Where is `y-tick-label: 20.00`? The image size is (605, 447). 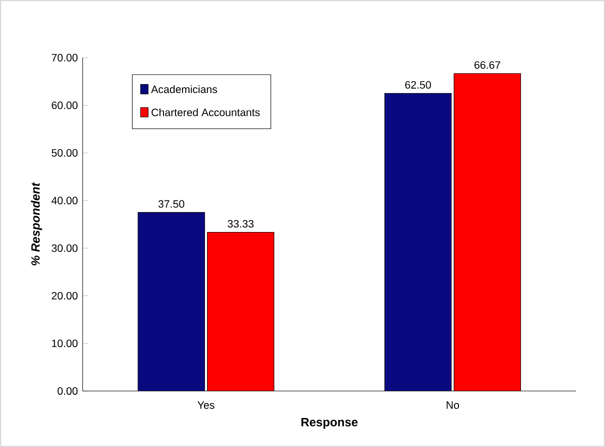 y-tick-label: 20.00 is located at coordinates (65, 296).